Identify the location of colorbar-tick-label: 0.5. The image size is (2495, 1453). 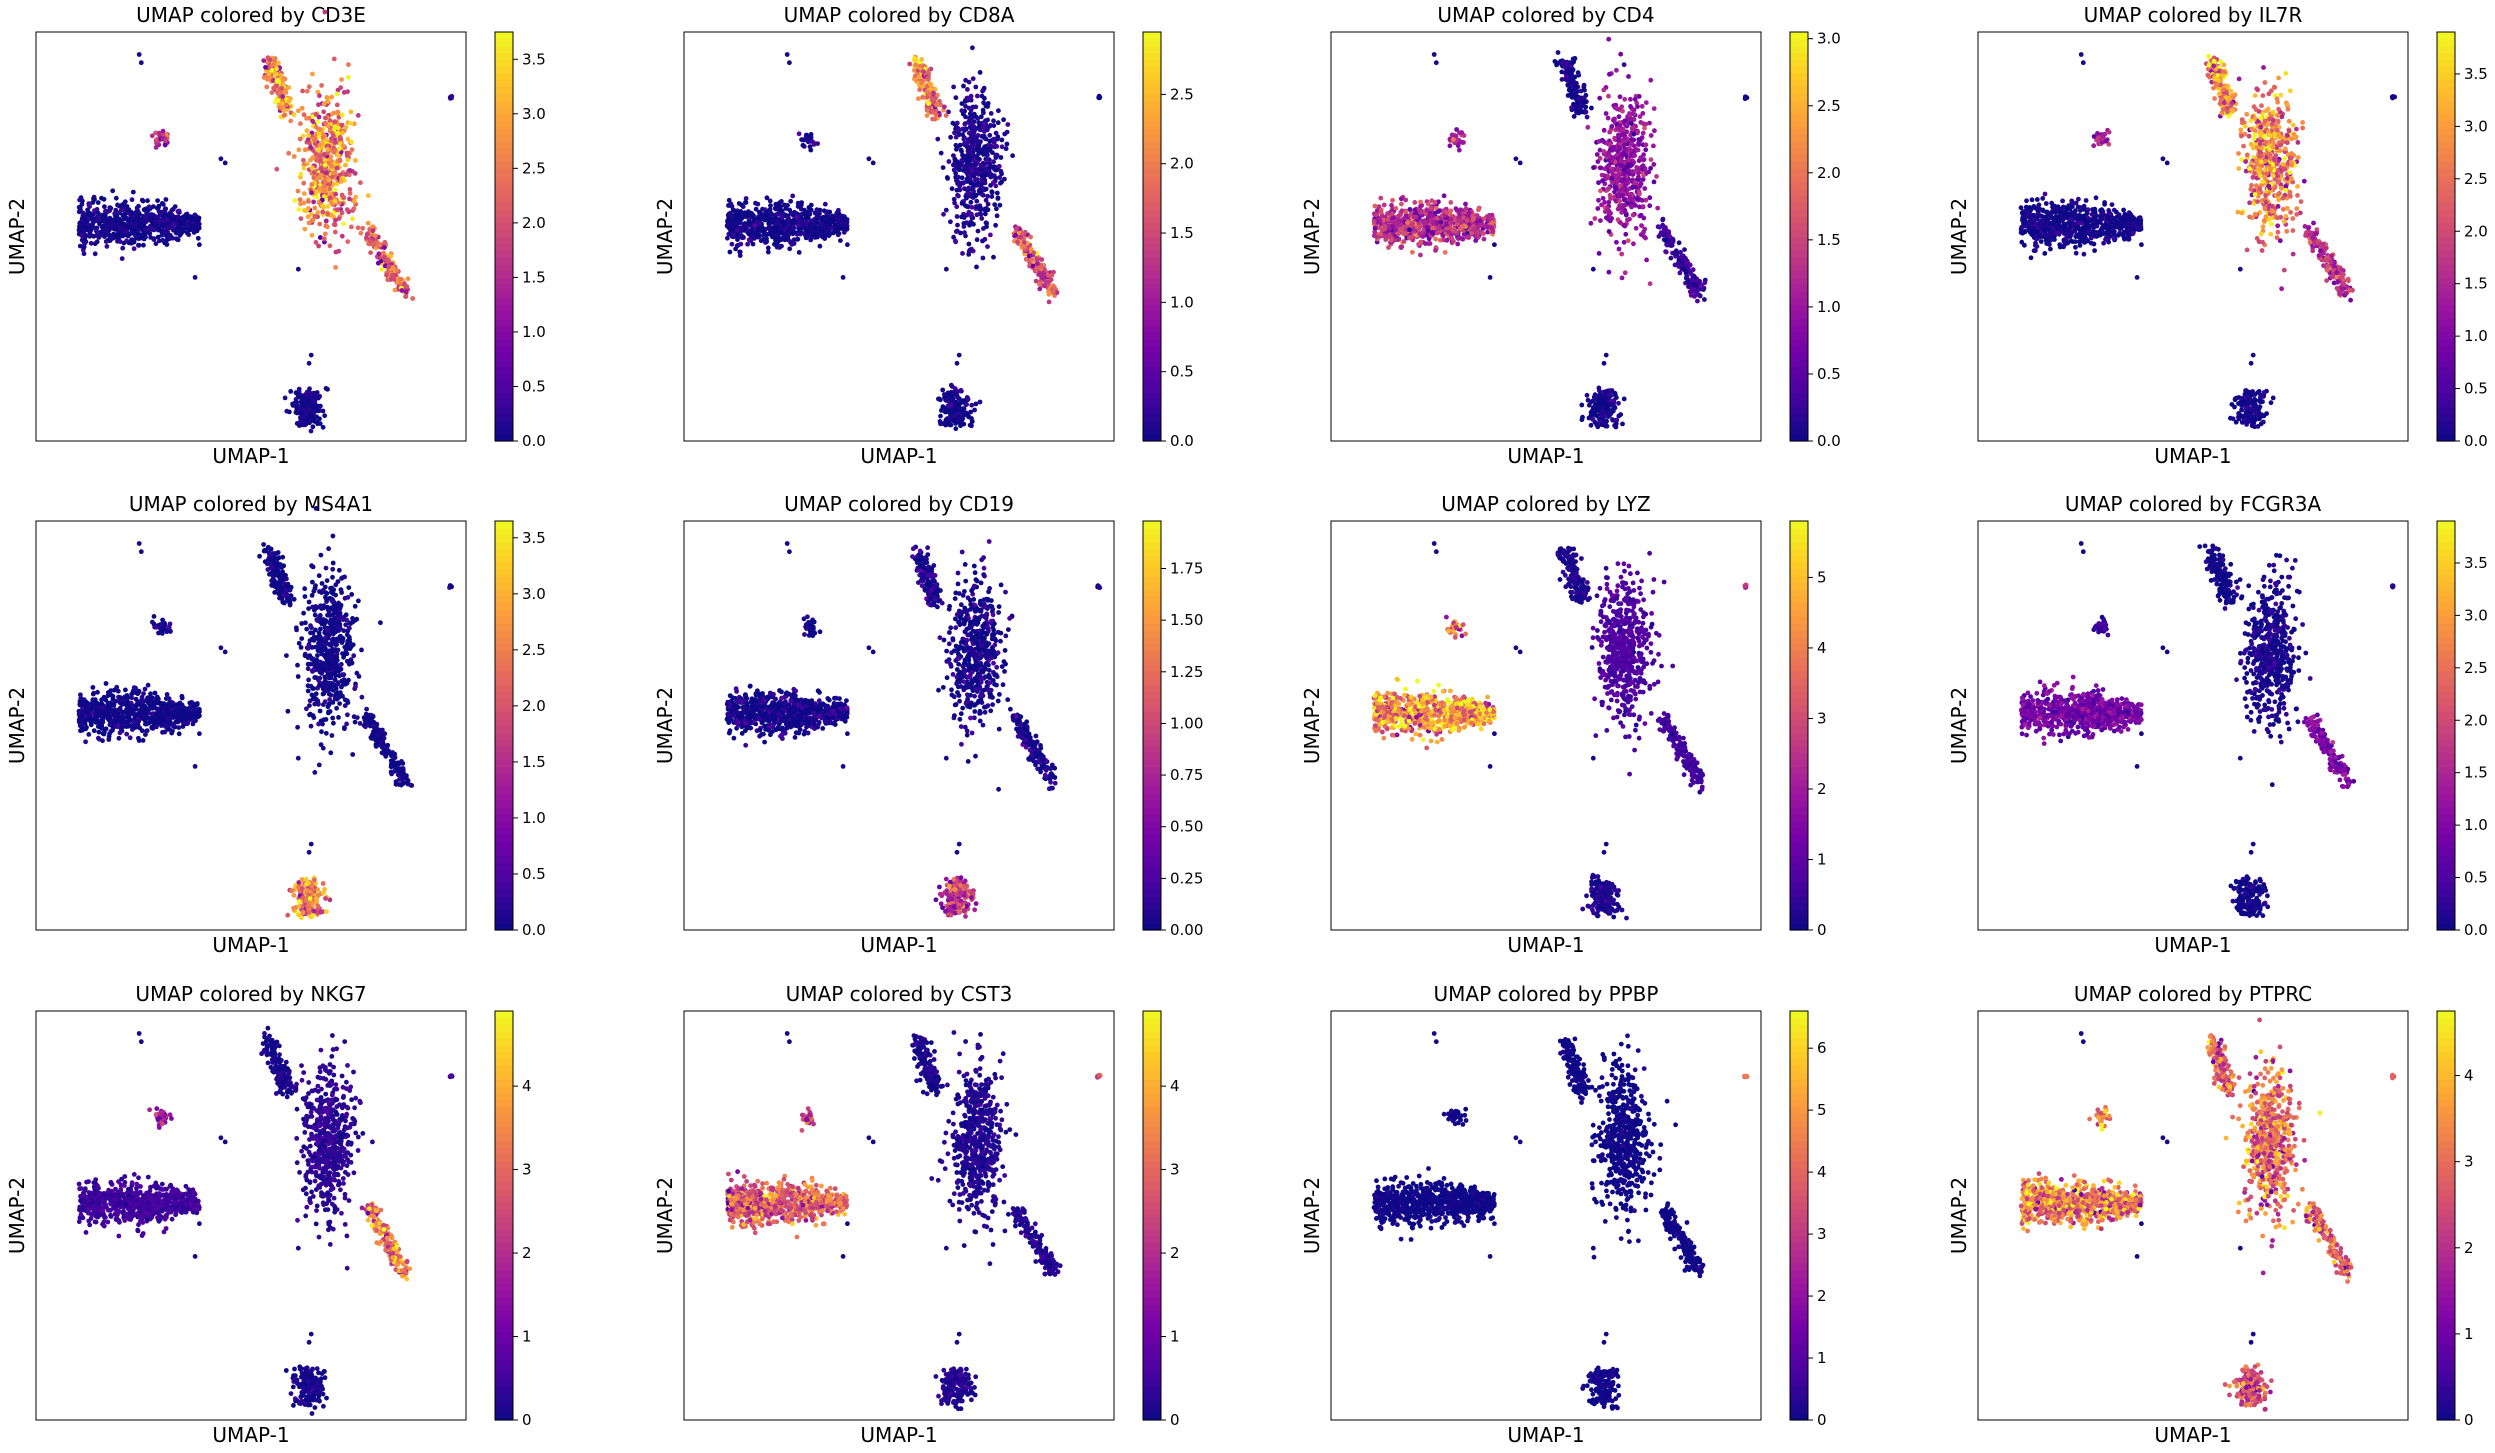
(1182, 372).